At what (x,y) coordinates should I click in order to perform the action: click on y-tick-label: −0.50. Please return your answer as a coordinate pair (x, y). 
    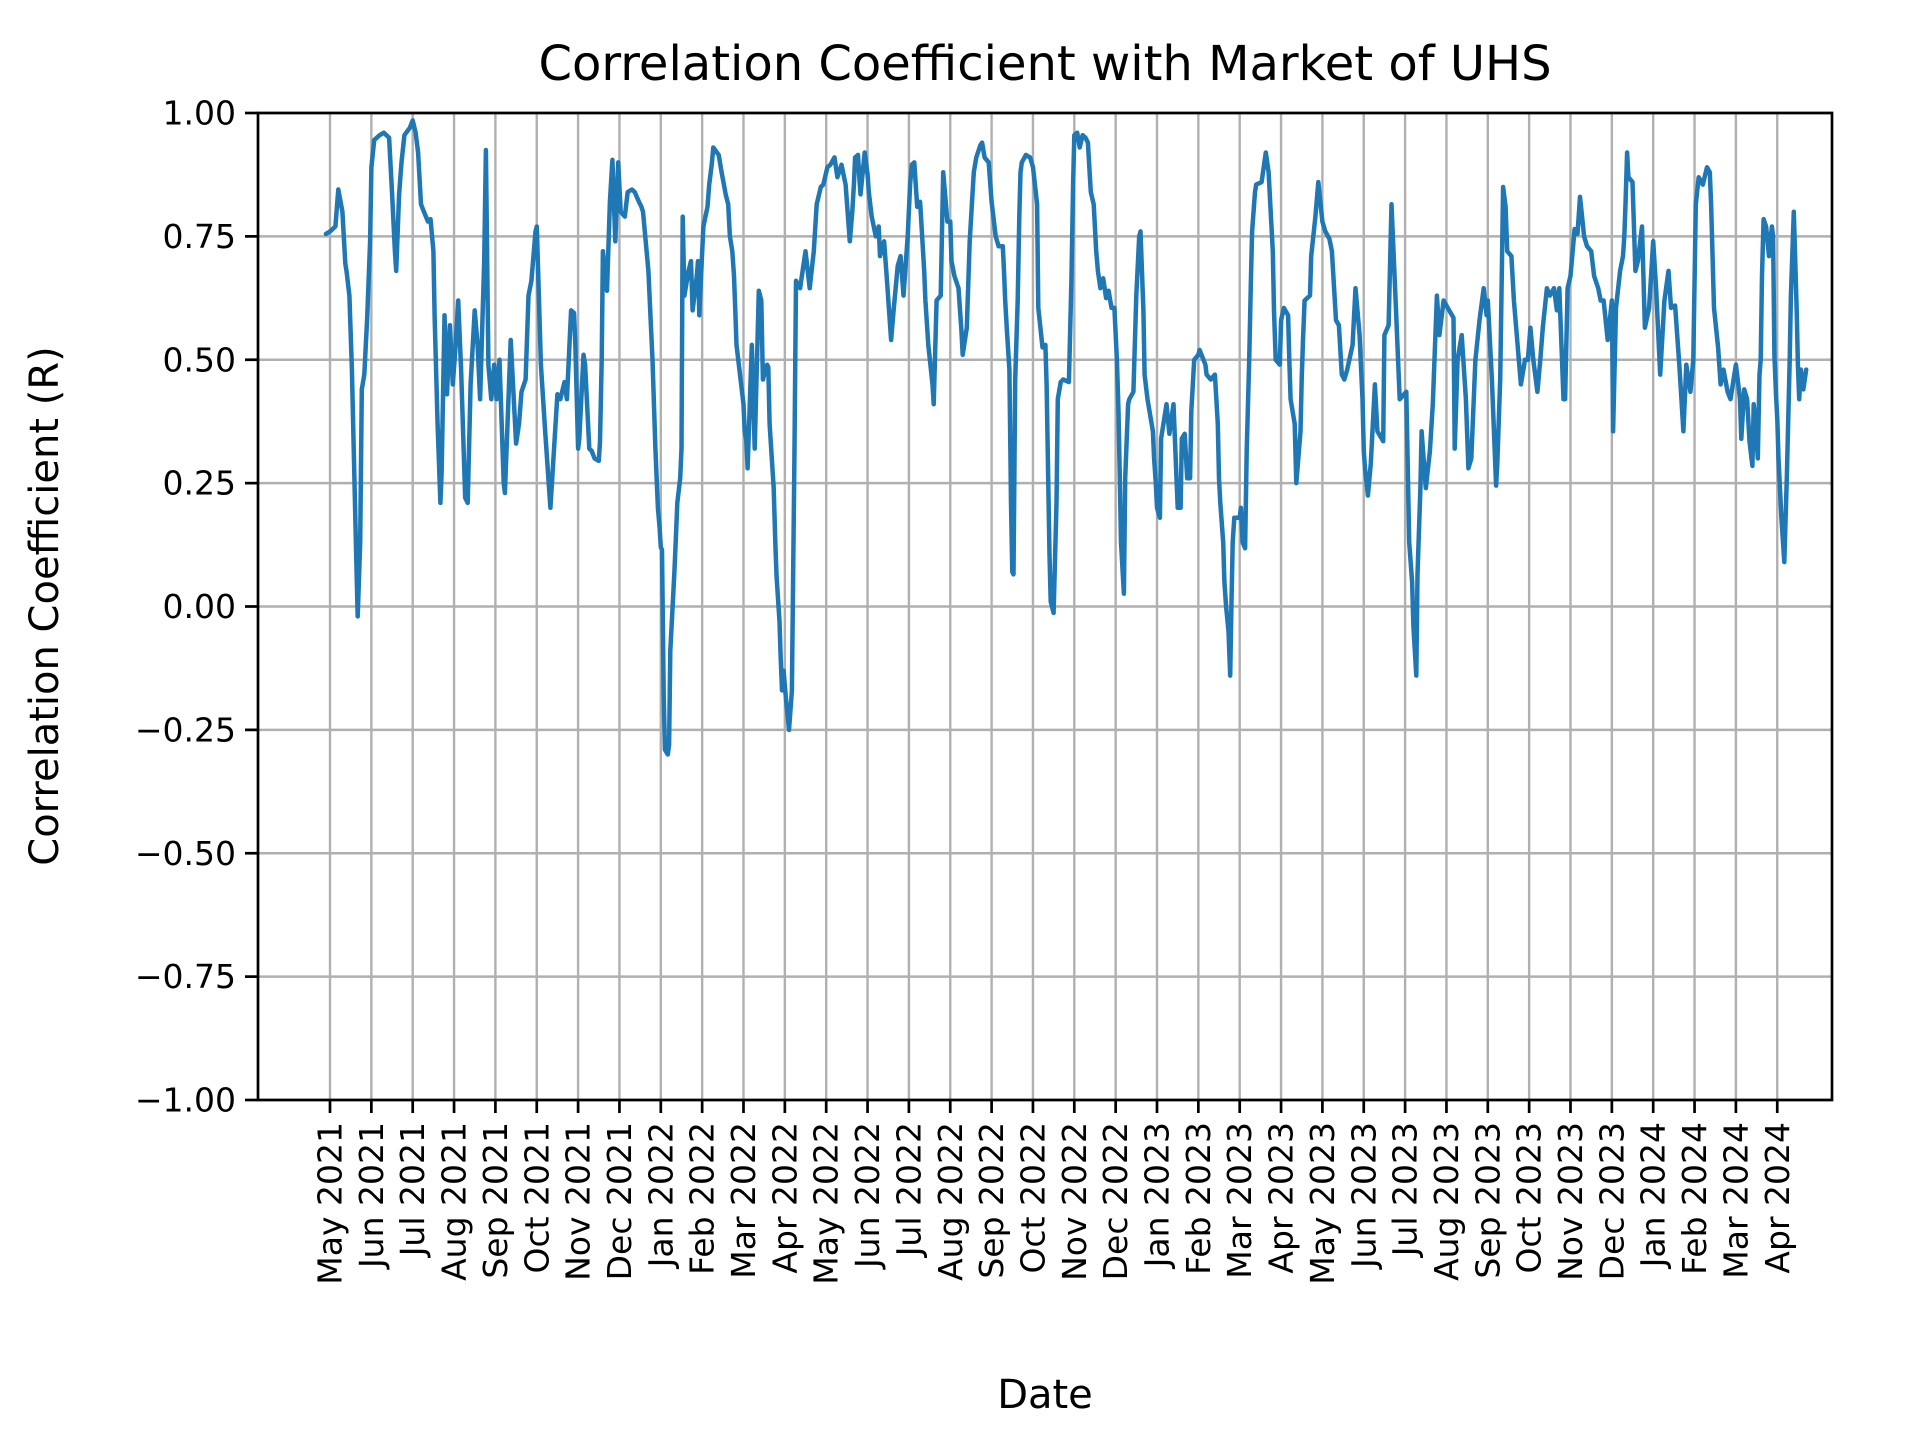
    Looking at the image, I should click on (185, 853).